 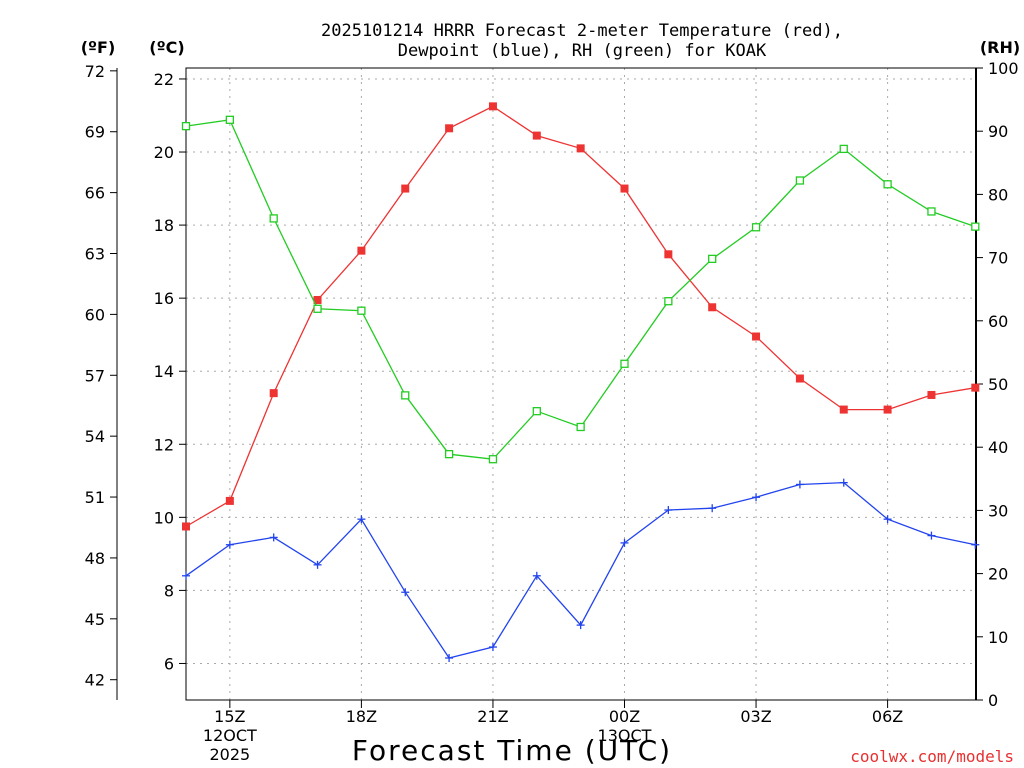 What do you see at coordinates (95, 314) in the screenshot?
I see `fahrenheit-tick-label: 60` at bounding box center [95, 314].